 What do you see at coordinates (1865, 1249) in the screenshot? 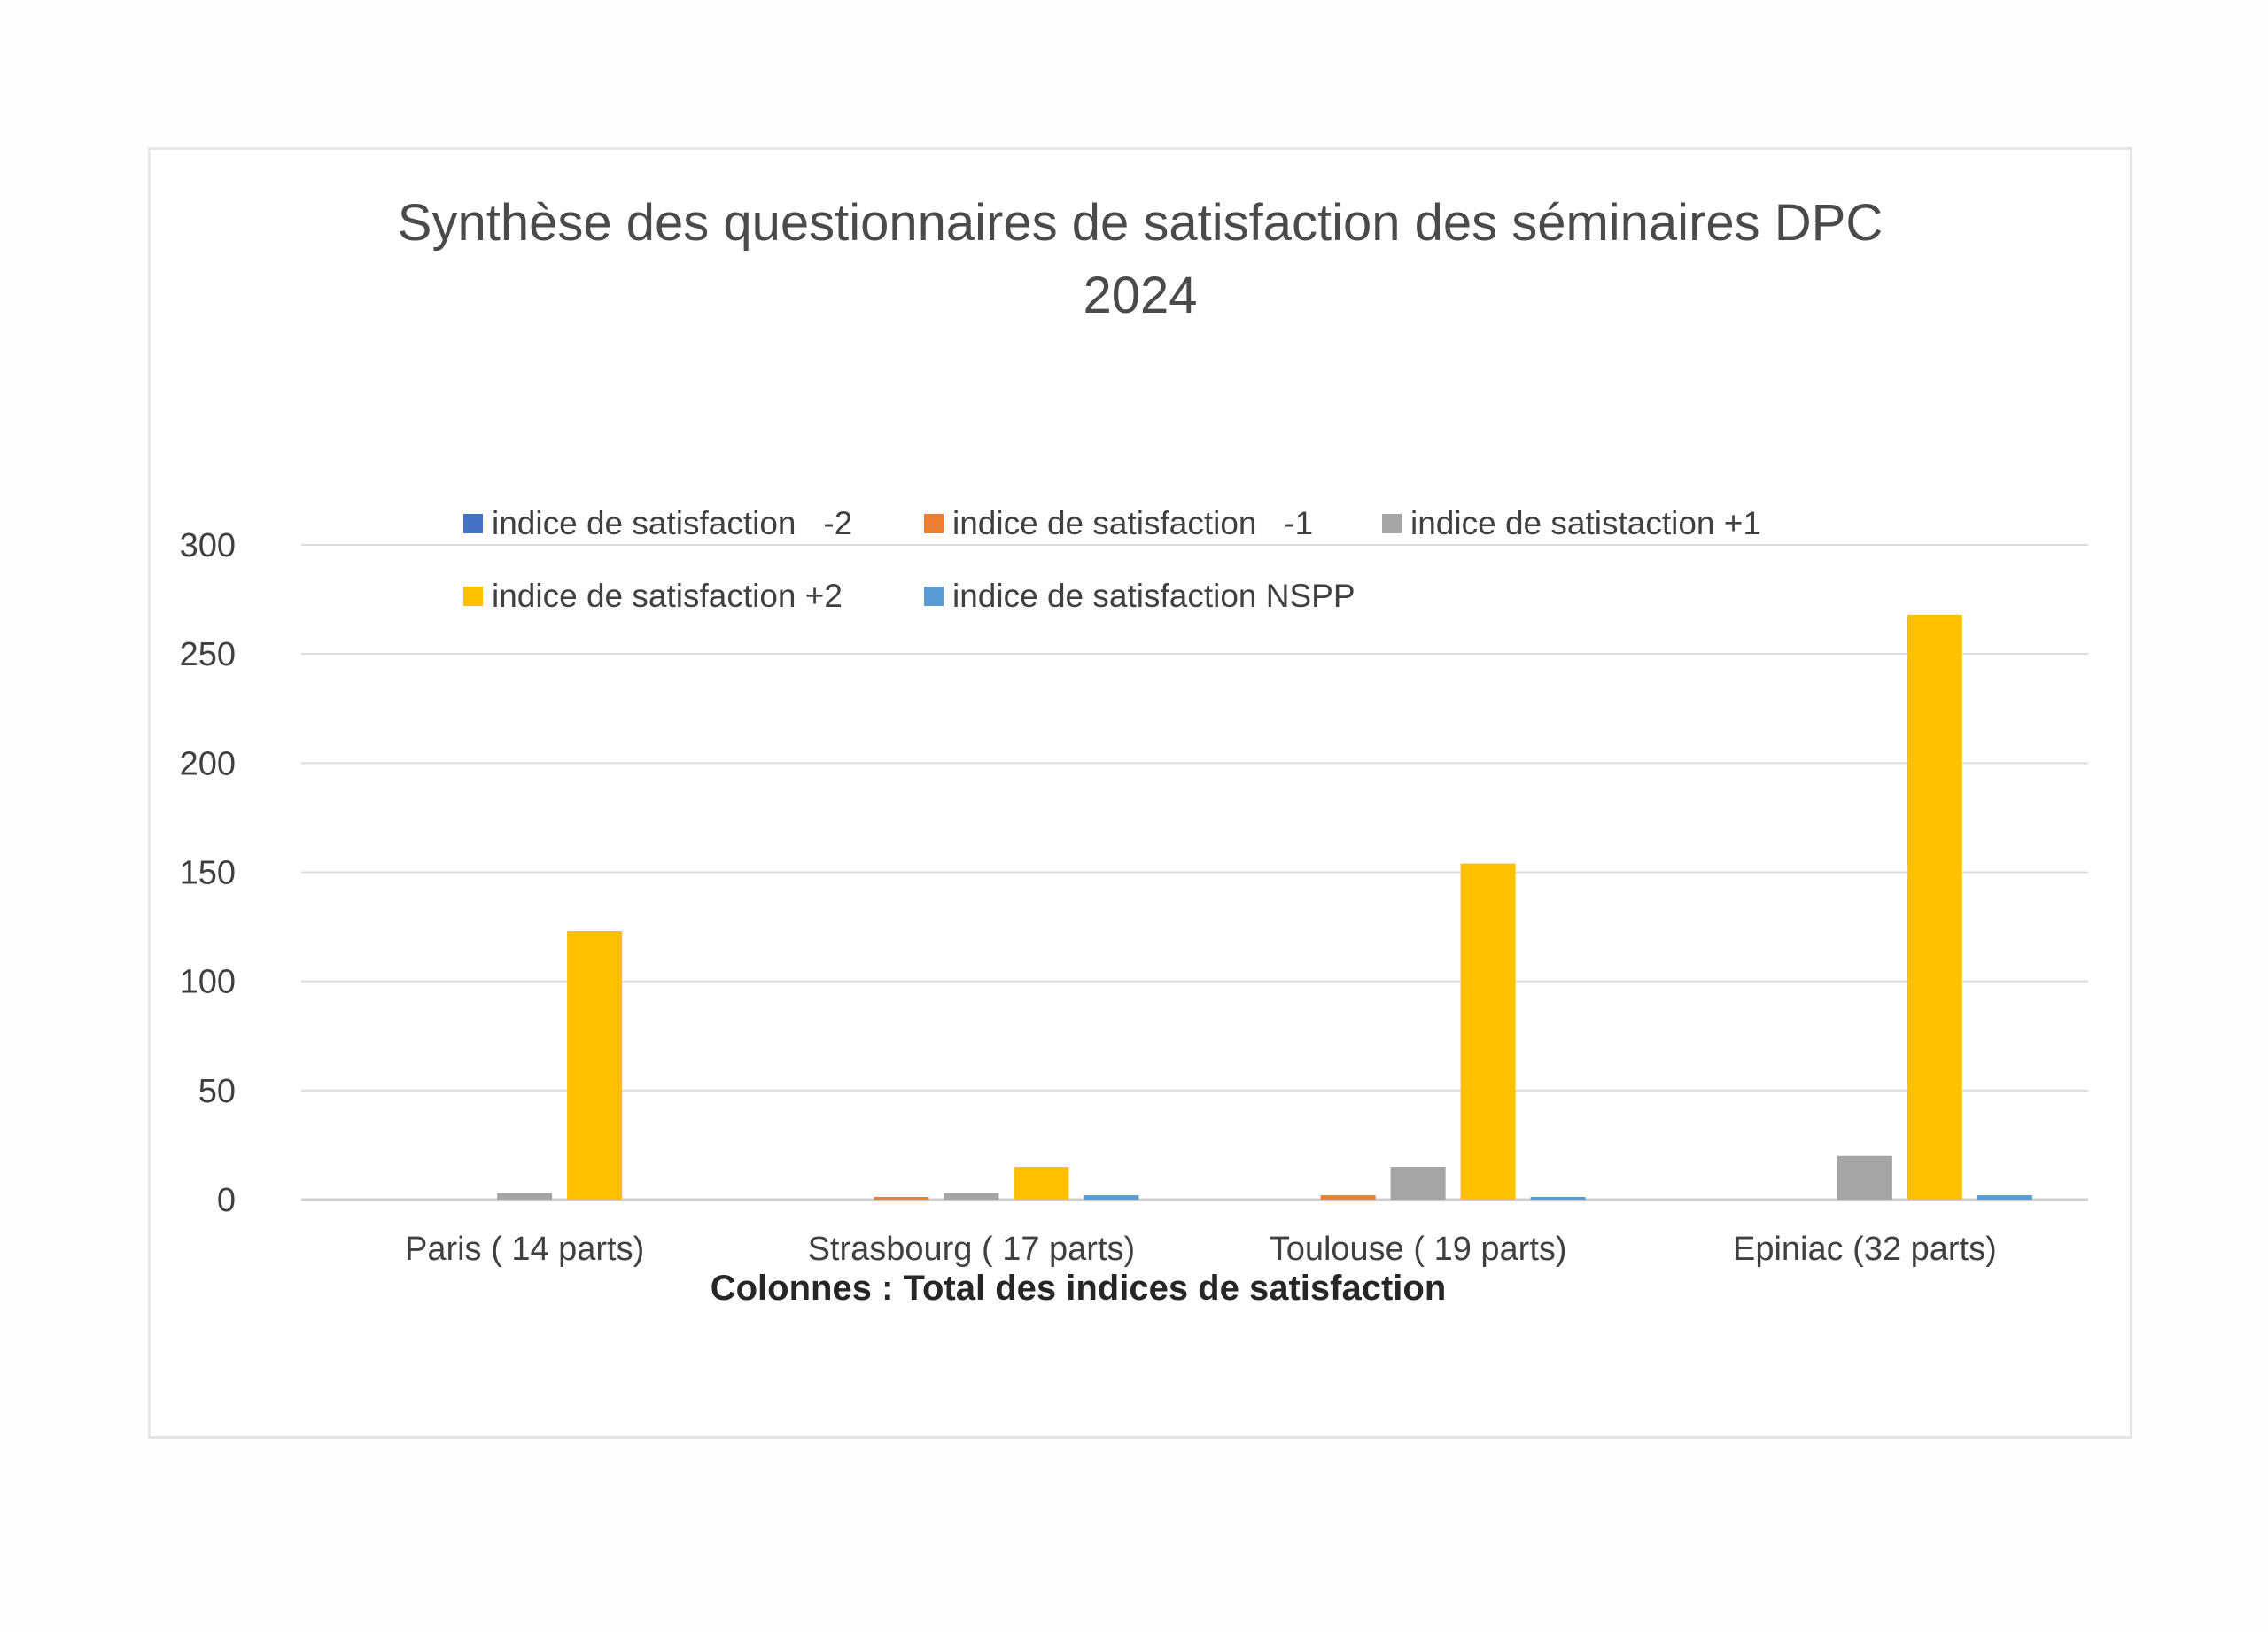
I see `x-tick-label: Epiniac (32 parts)` at bounding box center [1865, 1249].